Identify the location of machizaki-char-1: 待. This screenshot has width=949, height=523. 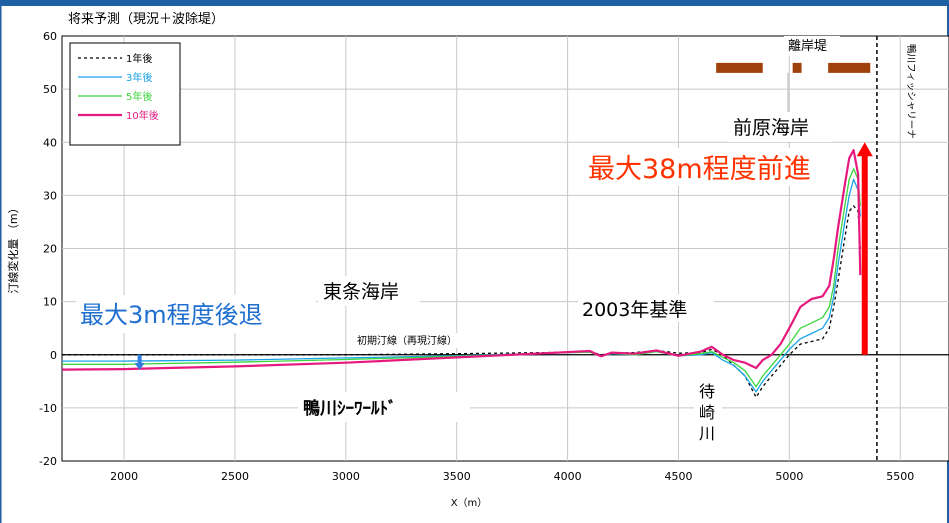
(707, 391).